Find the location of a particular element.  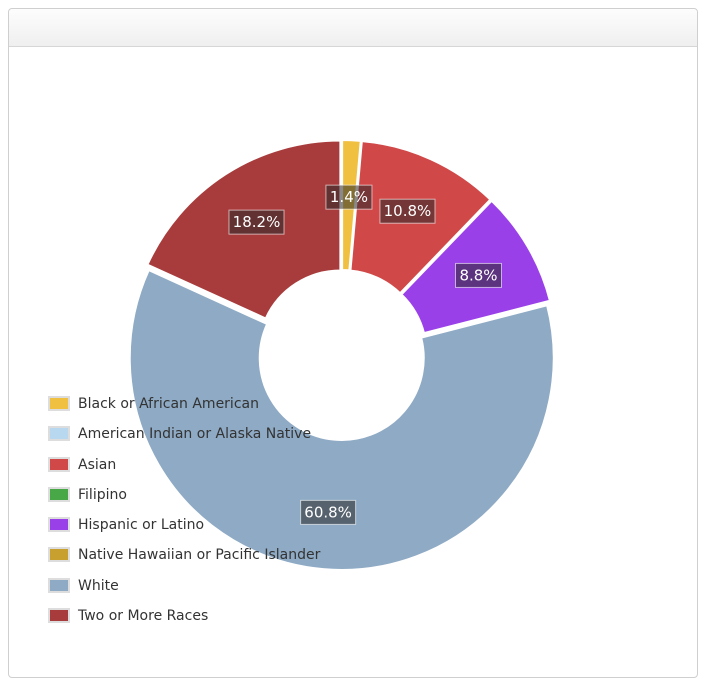

data-label-text: 10.8% is located at coordinates (408, 211).